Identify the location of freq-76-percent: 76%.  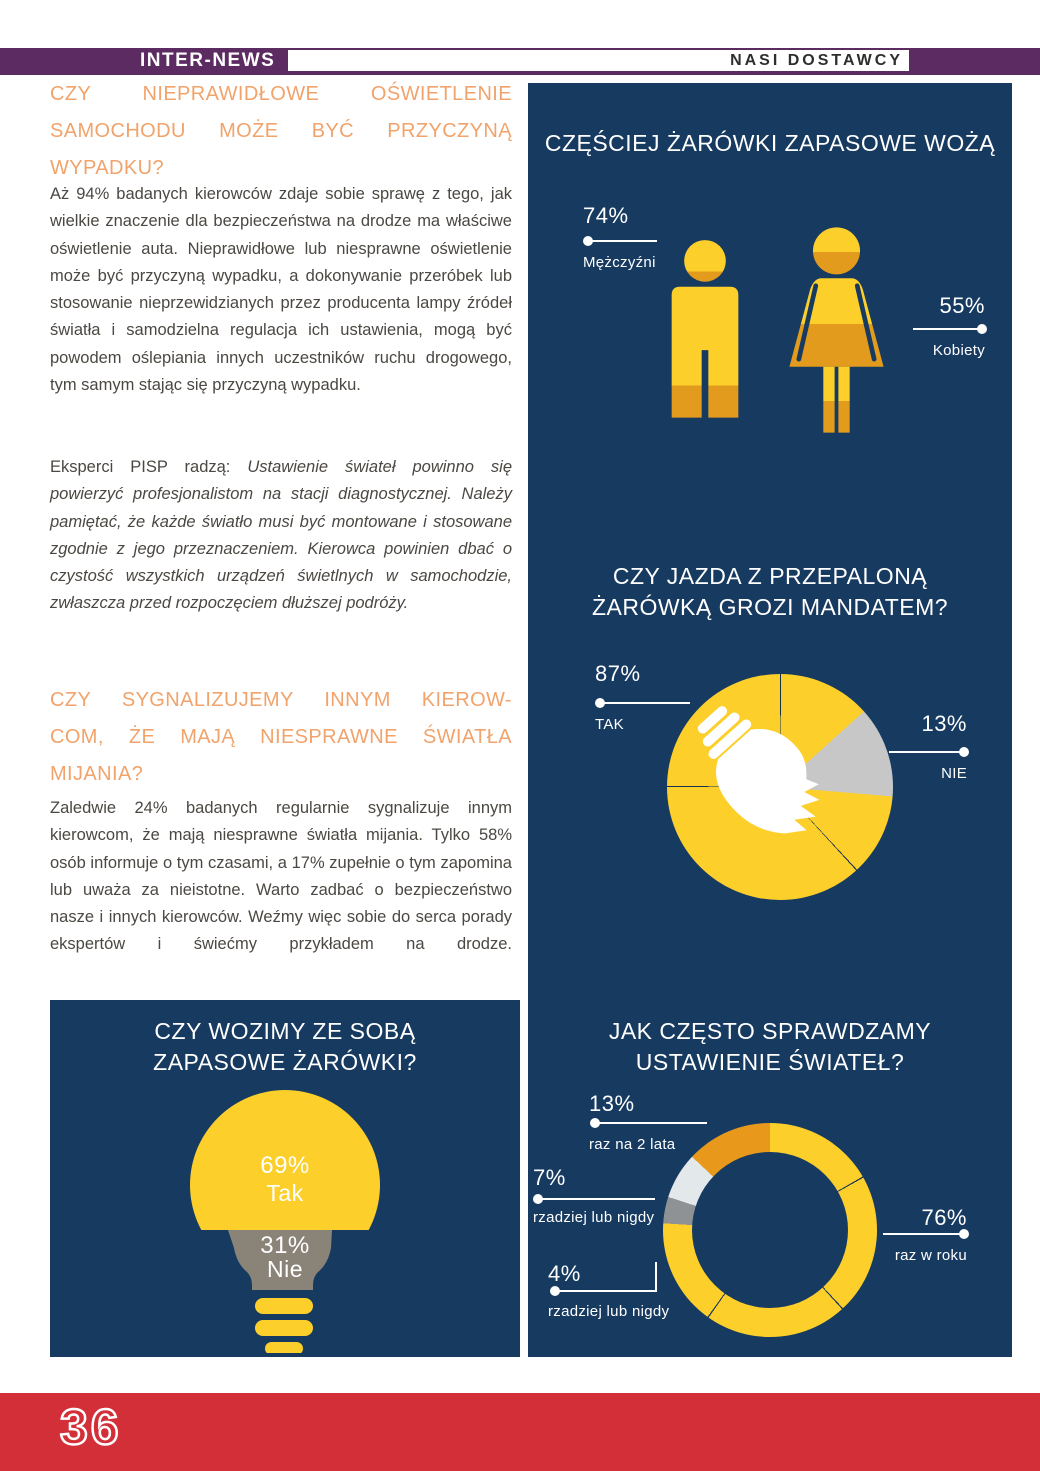
(944, 1217).